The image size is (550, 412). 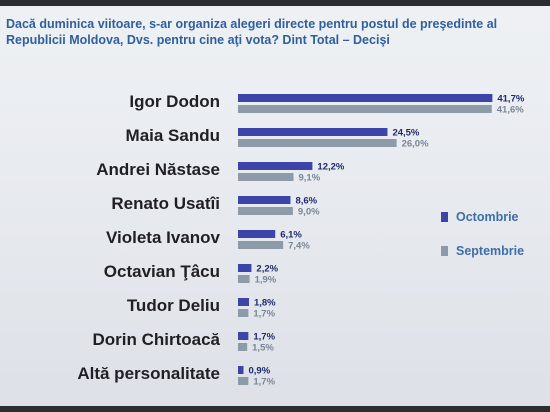 What do you see at coordinates (162, 271) in the screenshot?
I see `category-label: Octavian Ţâcu` at bounding box center [162, 271].